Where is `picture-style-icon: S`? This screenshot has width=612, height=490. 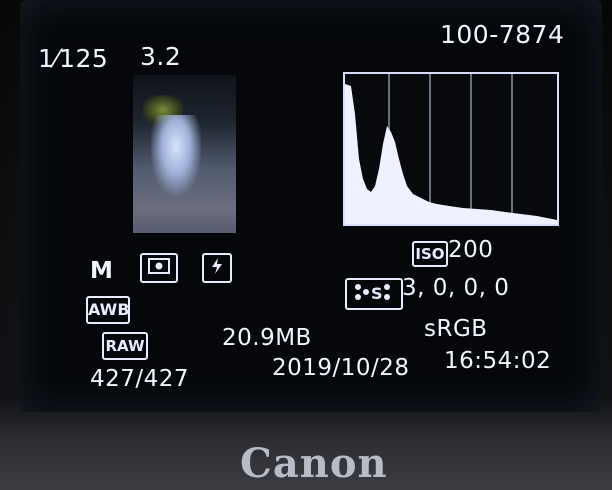
picture-style-icon: S is located at coordinates (374, 294).